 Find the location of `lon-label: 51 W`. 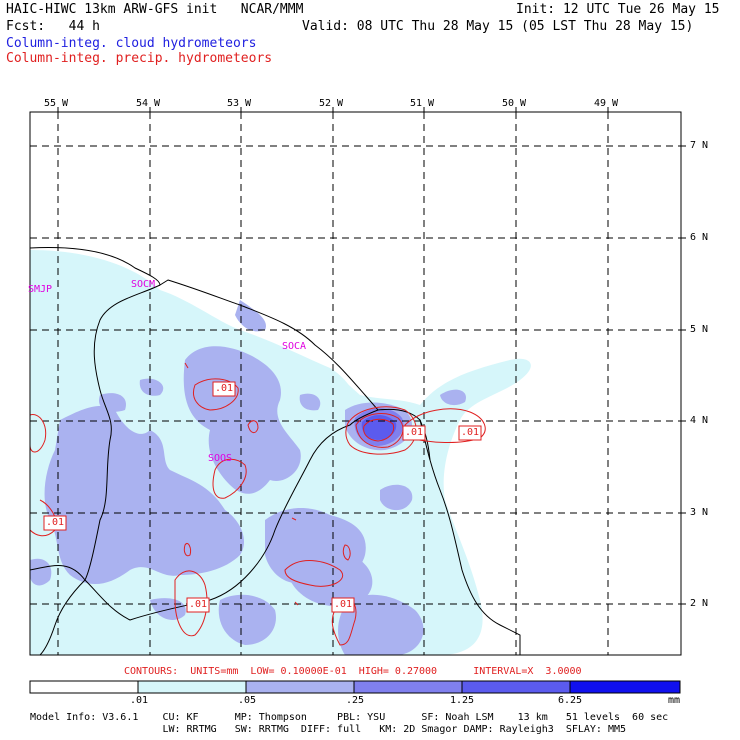

lon-label: 51 W is located at coordinates (422, 103).